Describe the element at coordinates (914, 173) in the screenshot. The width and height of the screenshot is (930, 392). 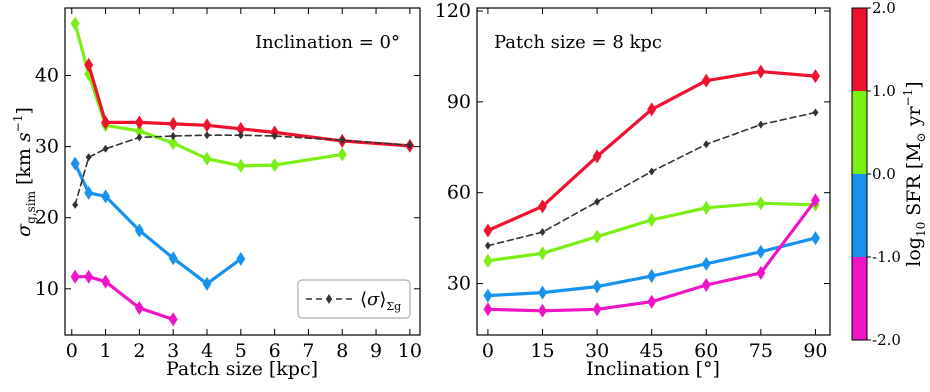
I see `svg-text: log10 SFR [M⊙ yr−1]` at that location.